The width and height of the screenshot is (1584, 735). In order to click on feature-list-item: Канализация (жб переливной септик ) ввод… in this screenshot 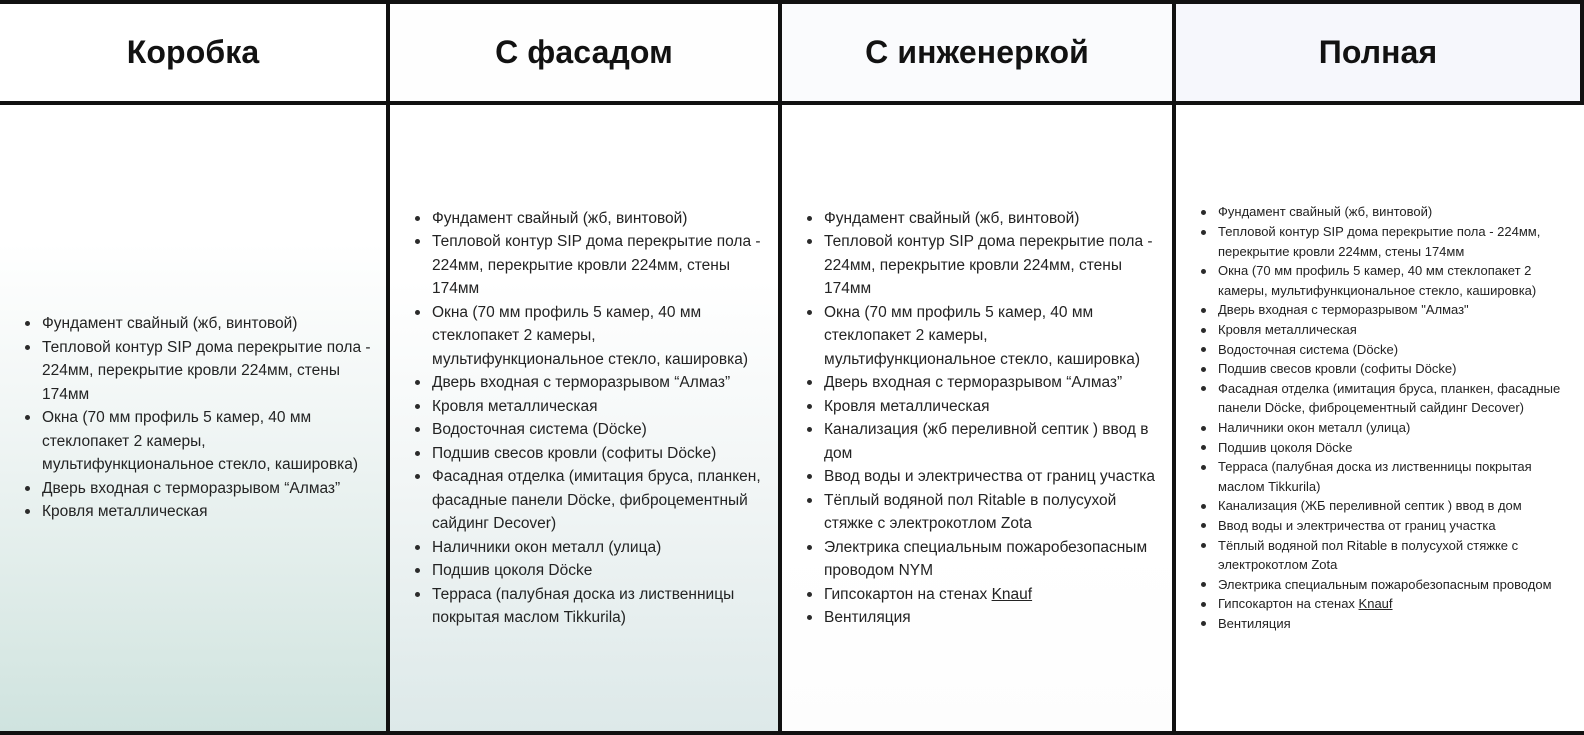, I will do `click(982, 441)`.